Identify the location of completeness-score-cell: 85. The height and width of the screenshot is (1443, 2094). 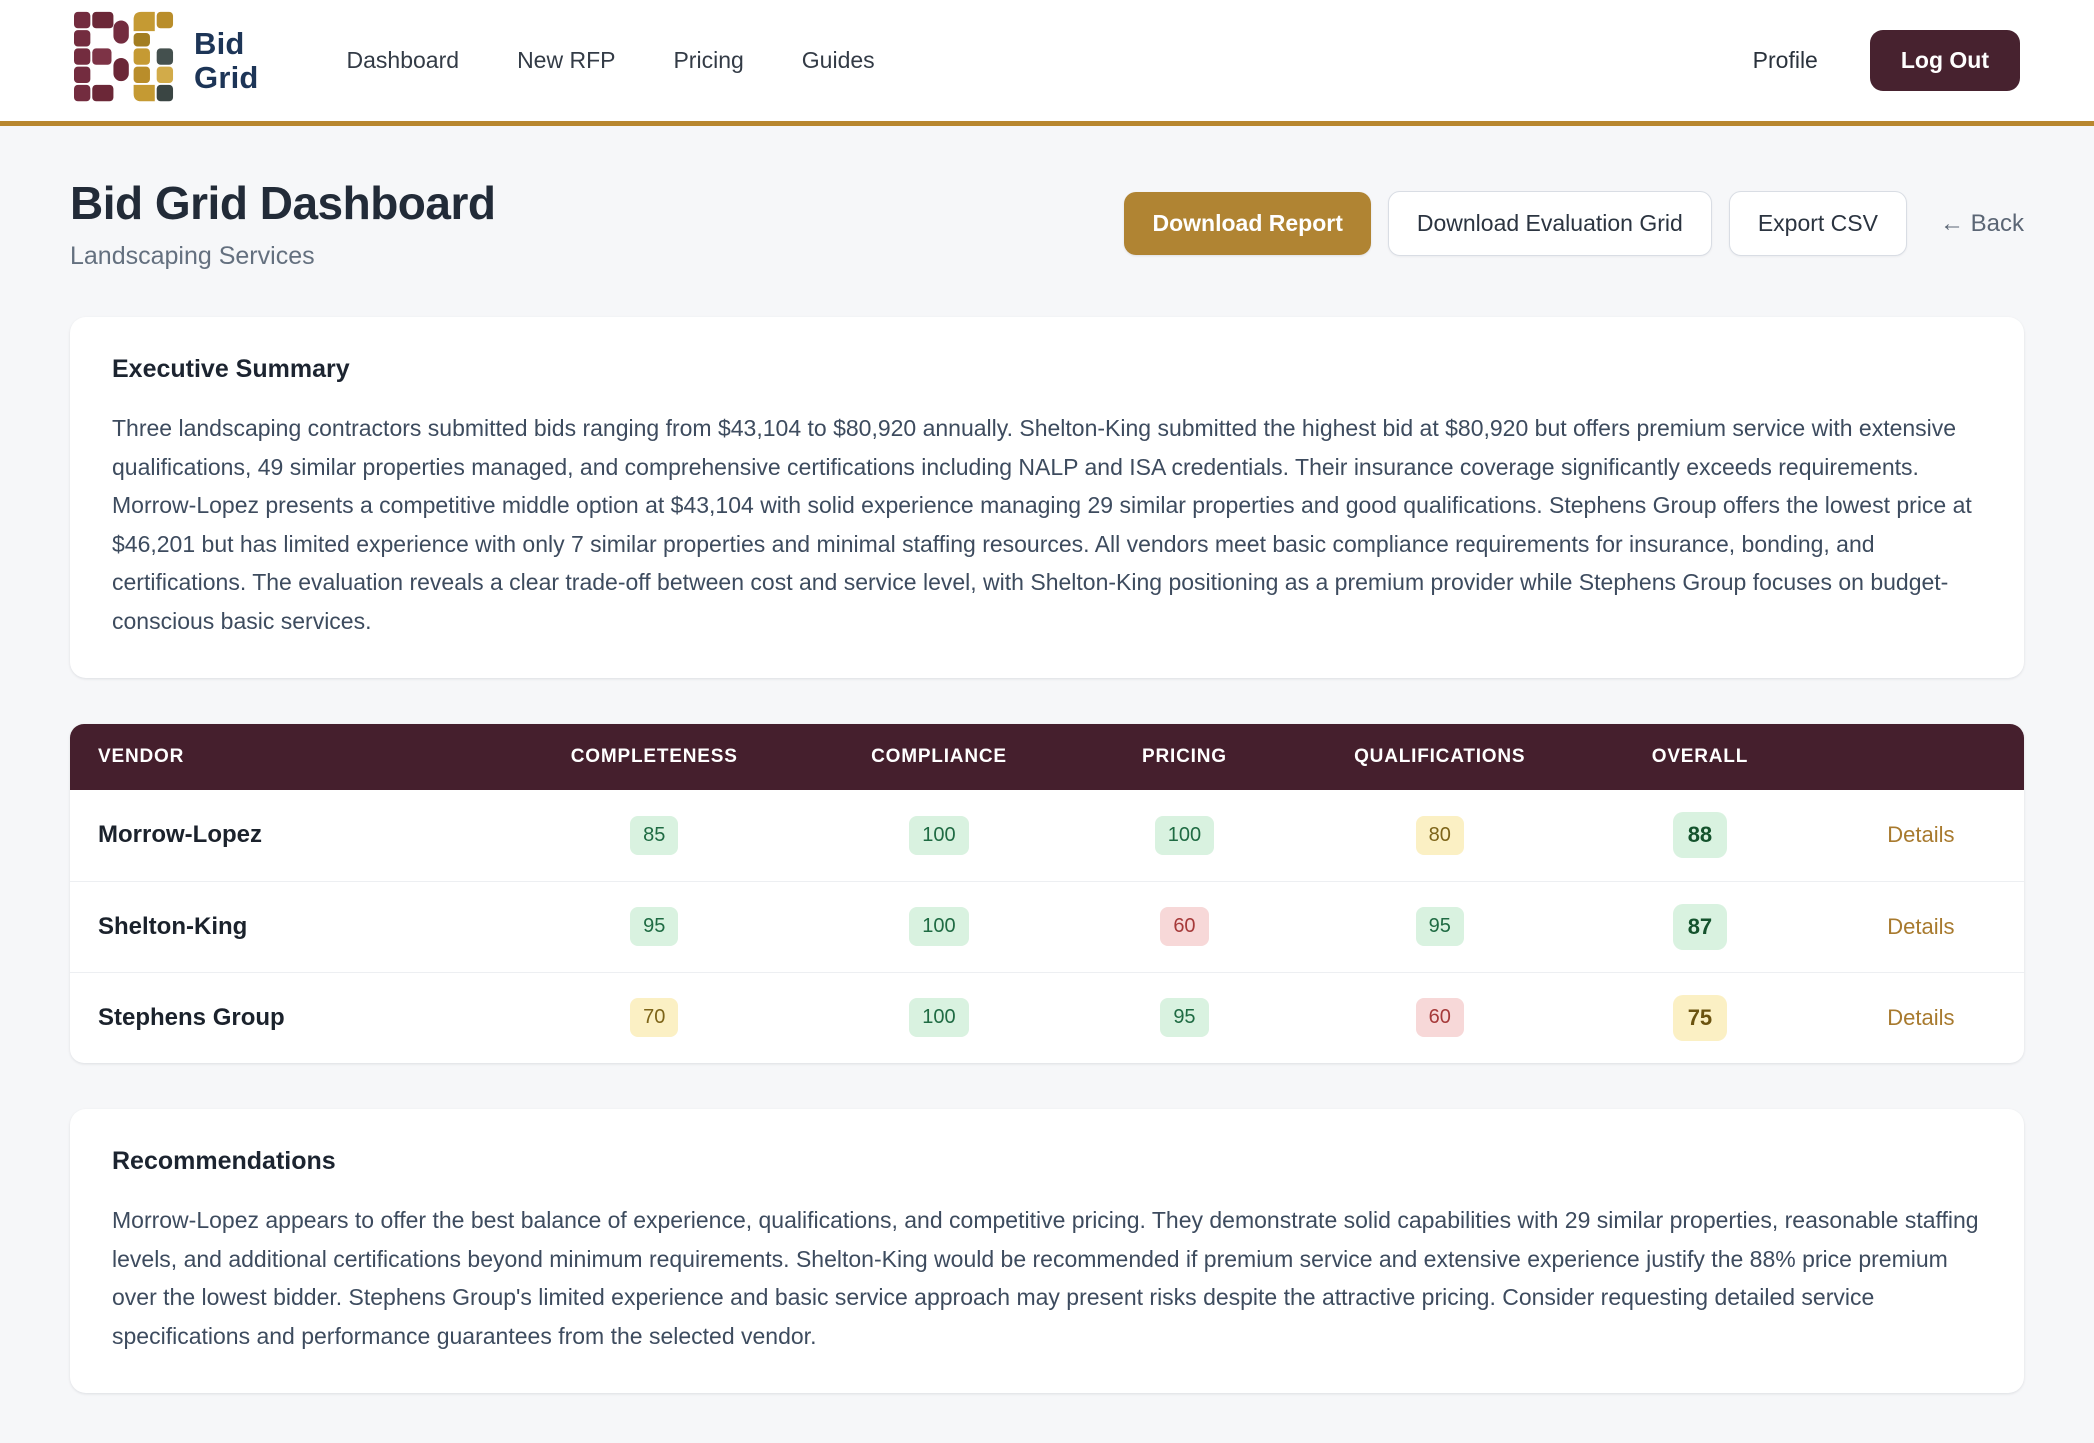
(654, 835).